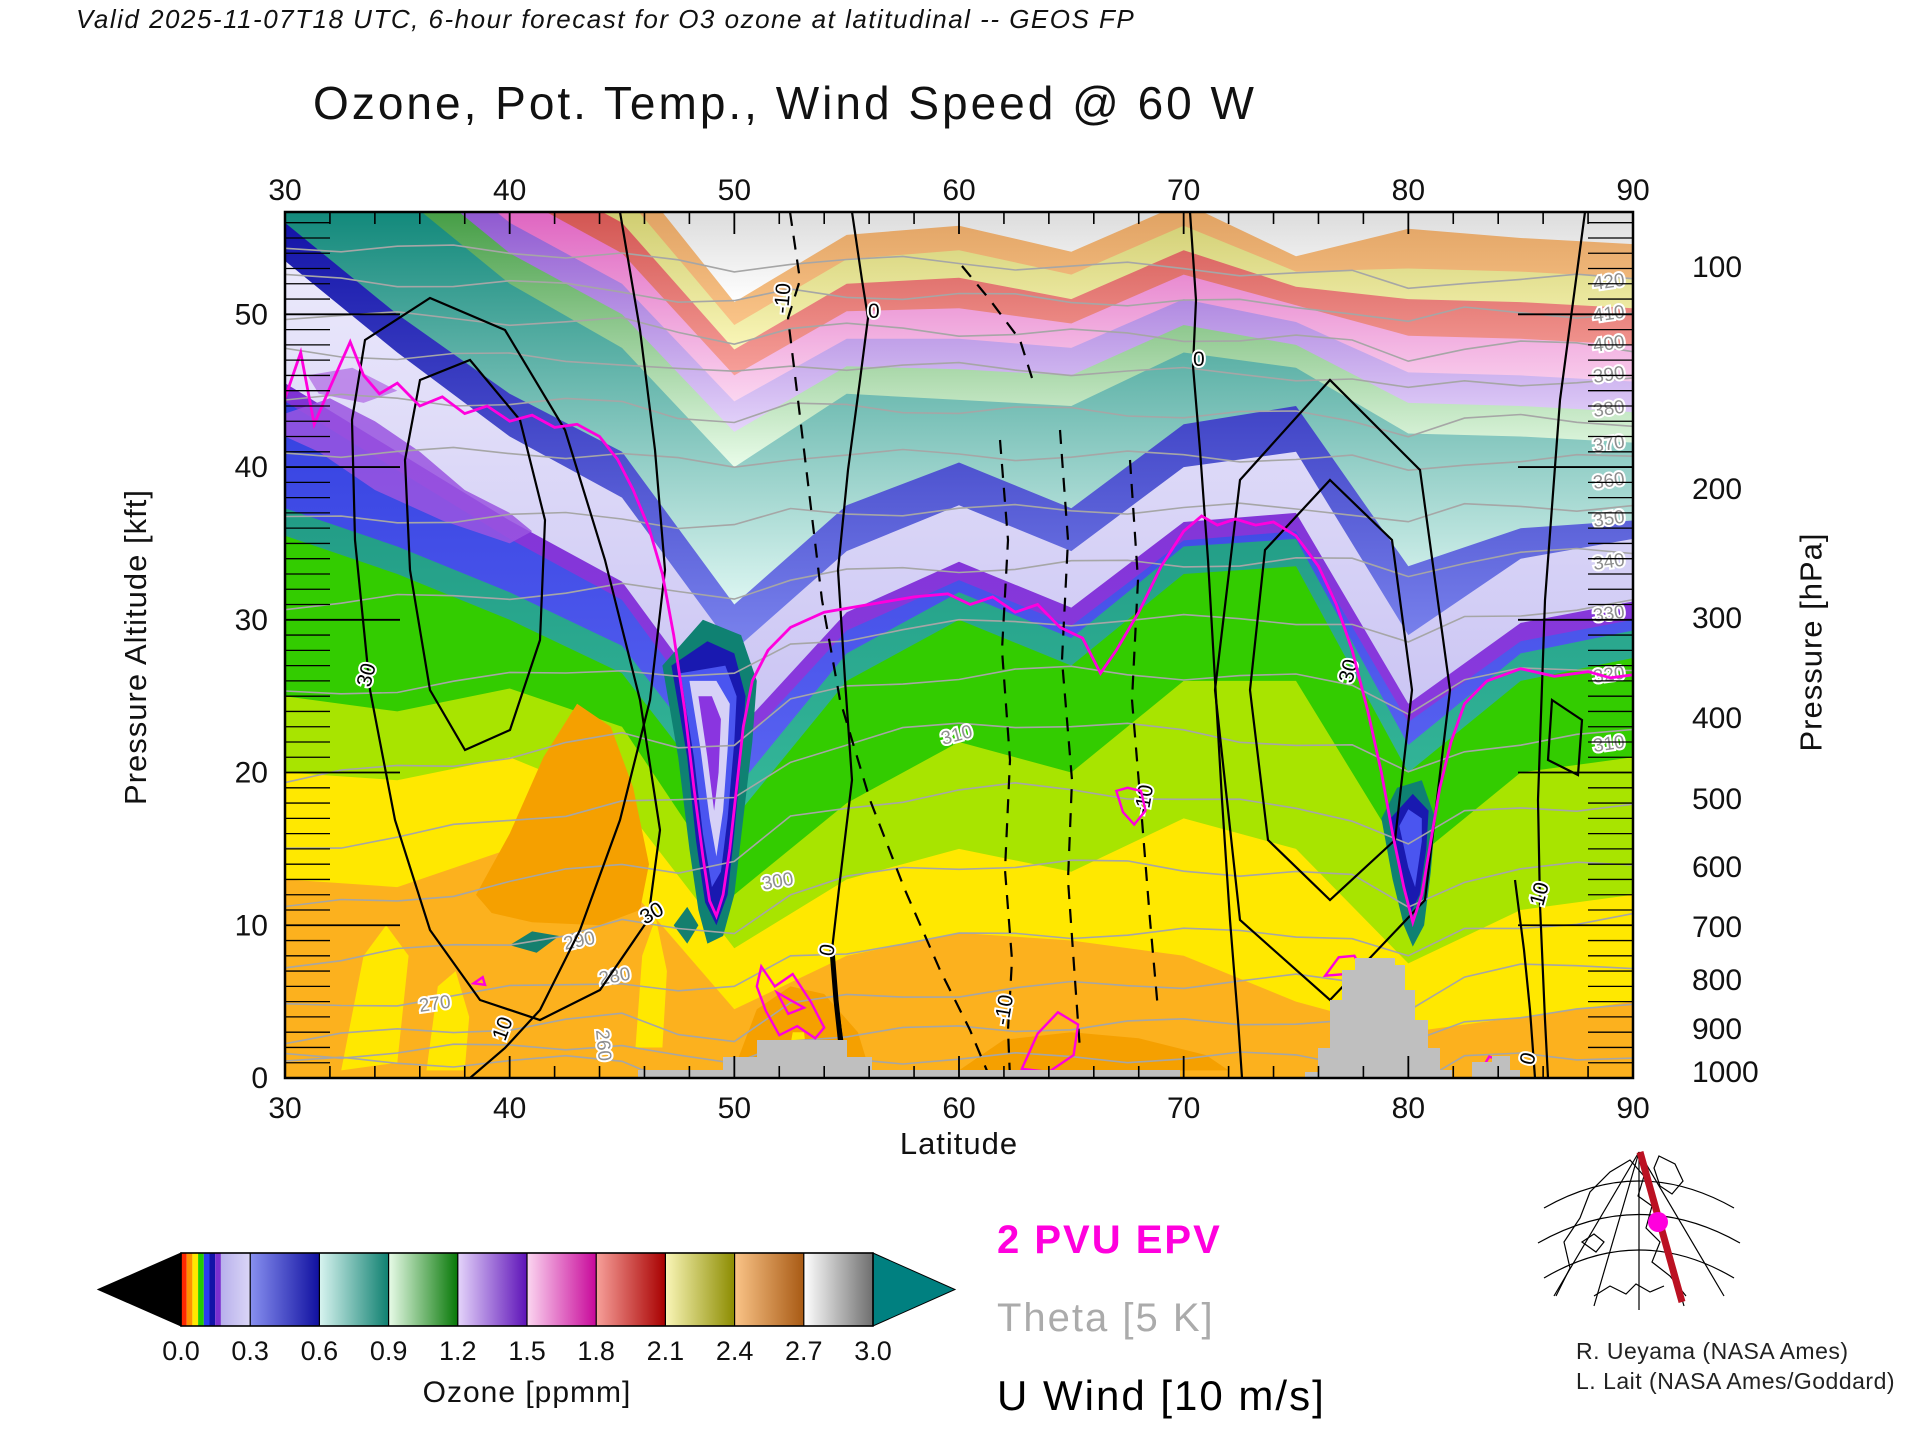 This screenshot has width=1920, height=1440. I want to click on plot-label: 500, so click(1717, 799).